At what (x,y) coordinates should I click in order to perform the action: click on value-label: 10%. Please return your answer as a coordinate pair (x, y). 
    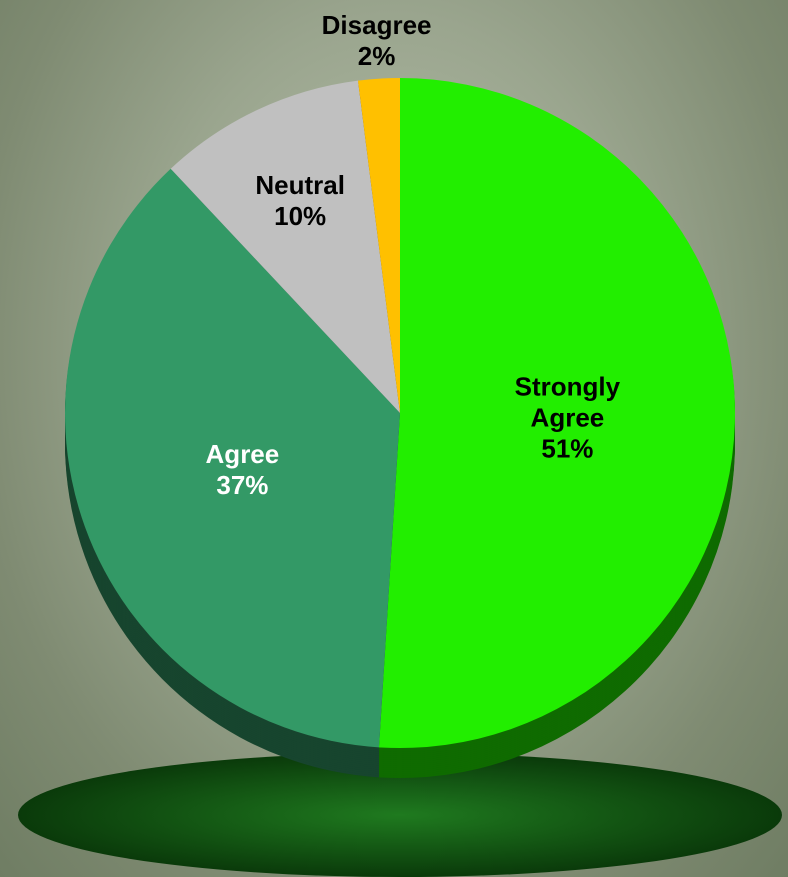
    Looking at the image, I should click on (300, 215).